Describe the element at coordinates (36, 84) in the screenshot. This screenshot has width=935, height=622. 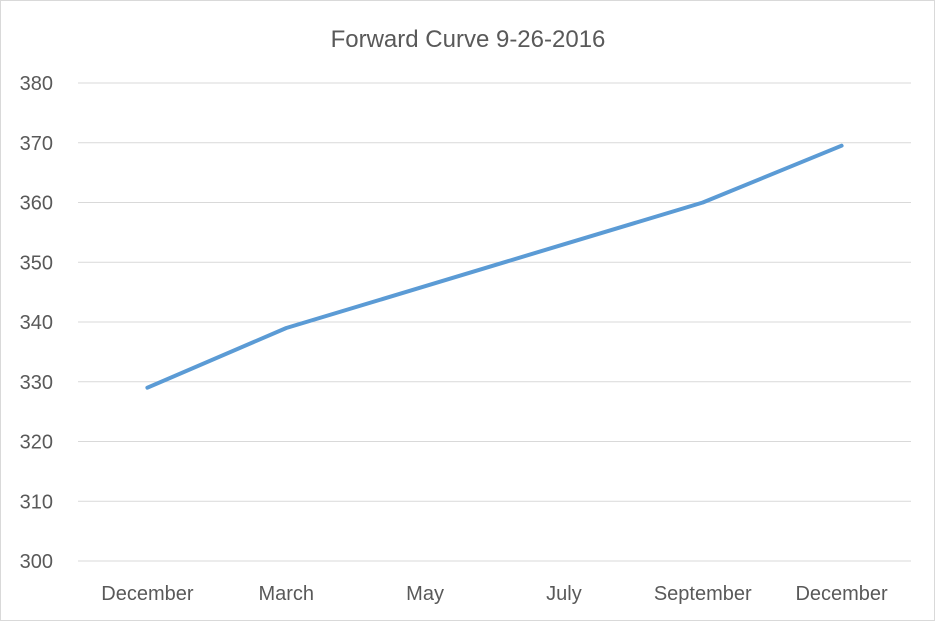
I see `y-tick-label: 380` at that location.